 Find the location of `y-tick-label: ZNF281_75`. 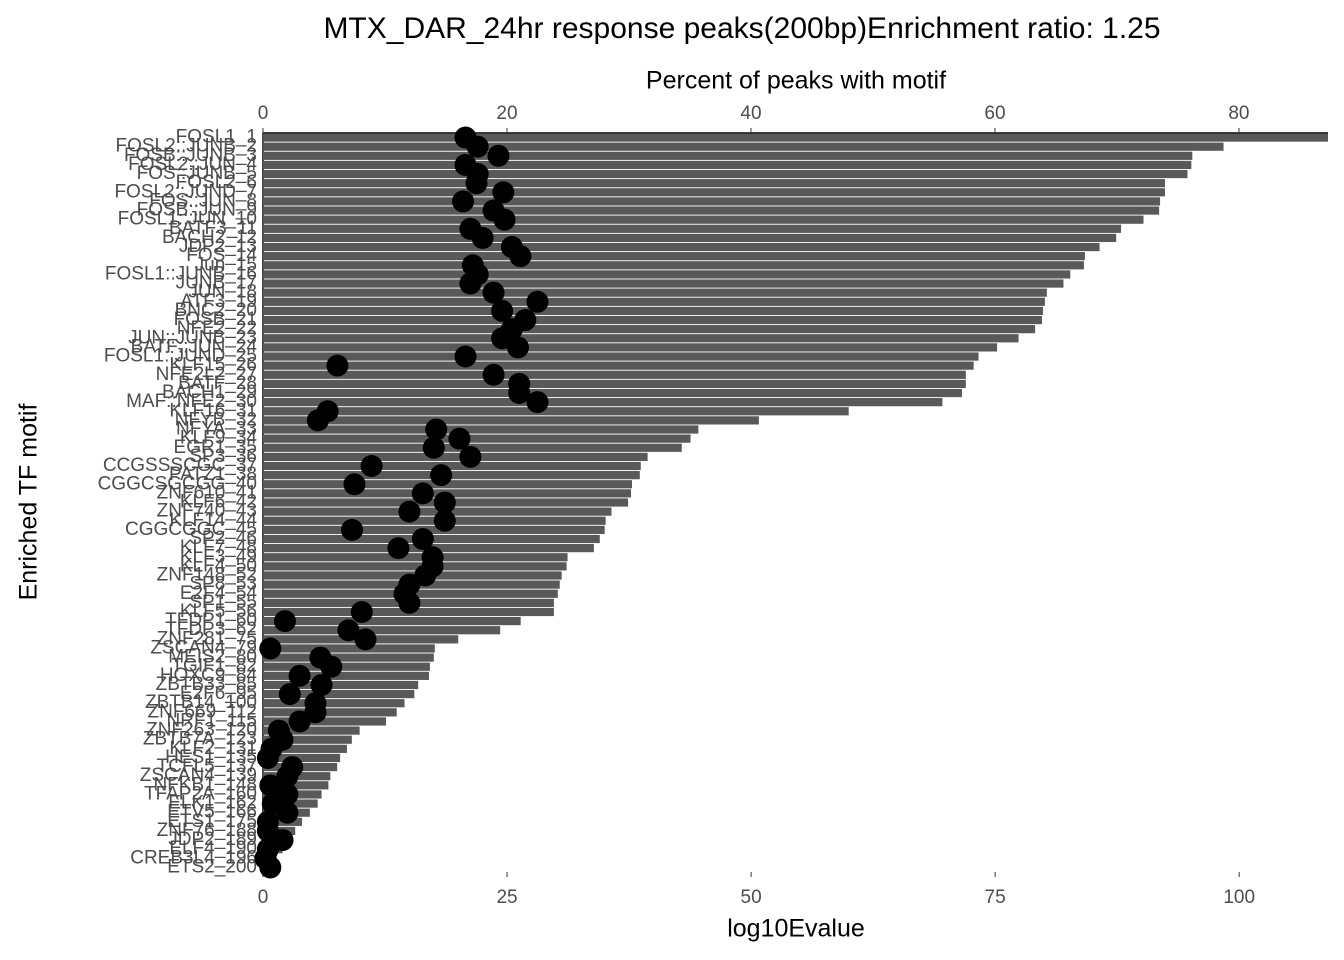

y-tick-label: ZNF281_75 is located at coordinates (207, 638).